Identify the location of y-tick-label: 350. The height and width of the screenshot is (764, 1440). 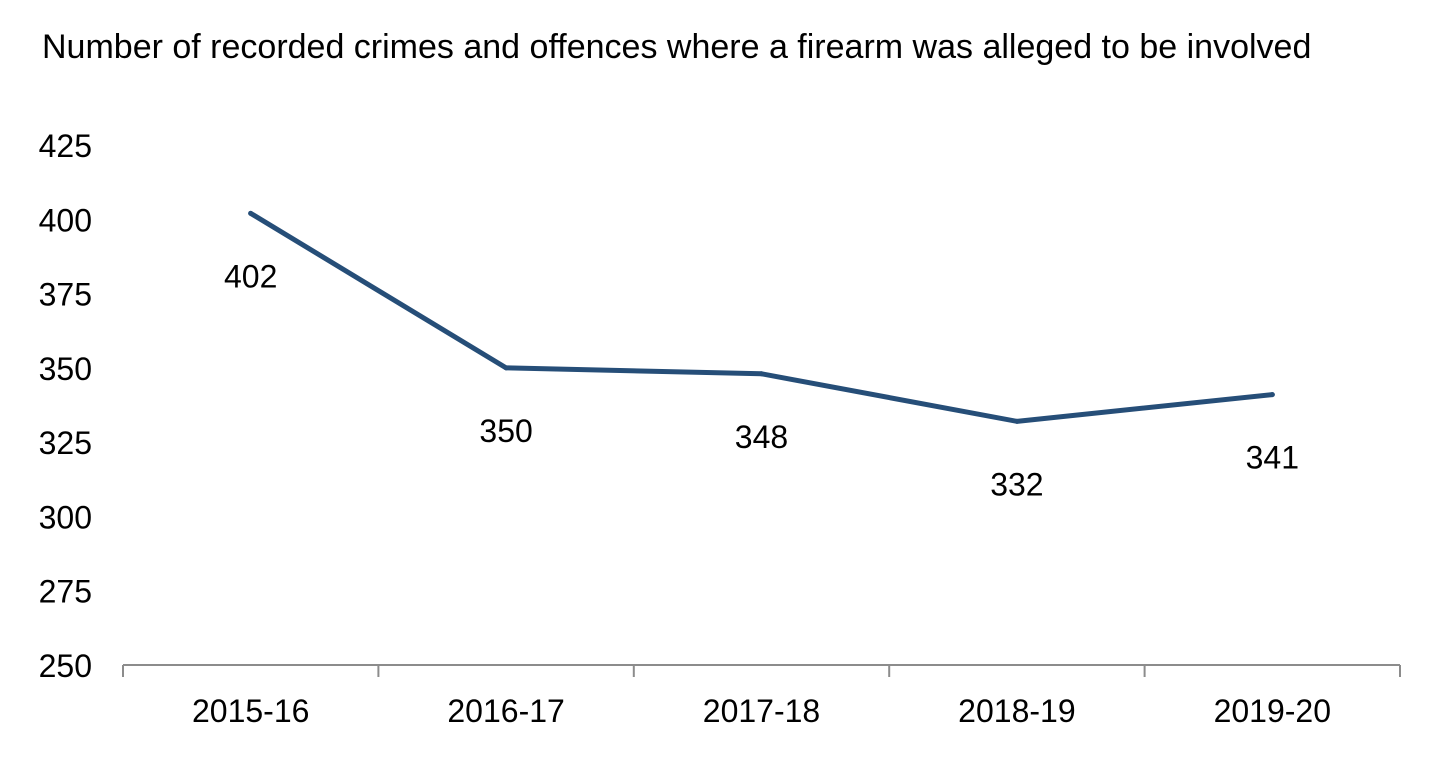
(65, 369).